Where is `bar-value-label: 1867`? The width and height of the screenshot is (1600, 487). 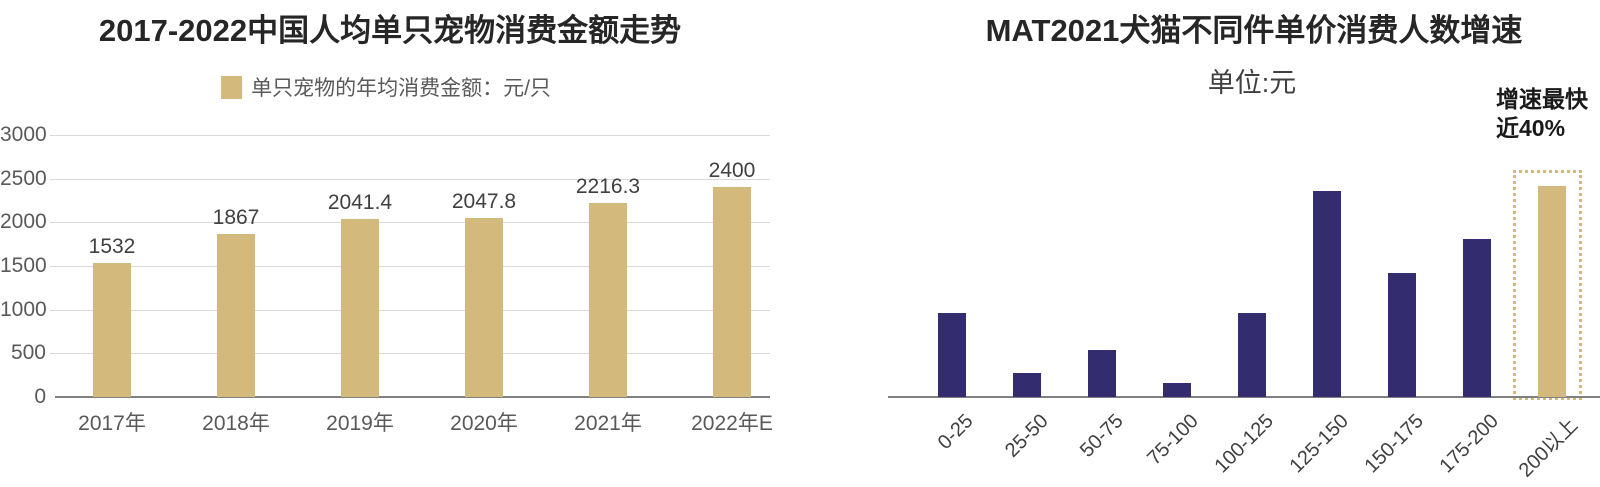 bar-value-label: 1867 is located at coordinates (236, 217).